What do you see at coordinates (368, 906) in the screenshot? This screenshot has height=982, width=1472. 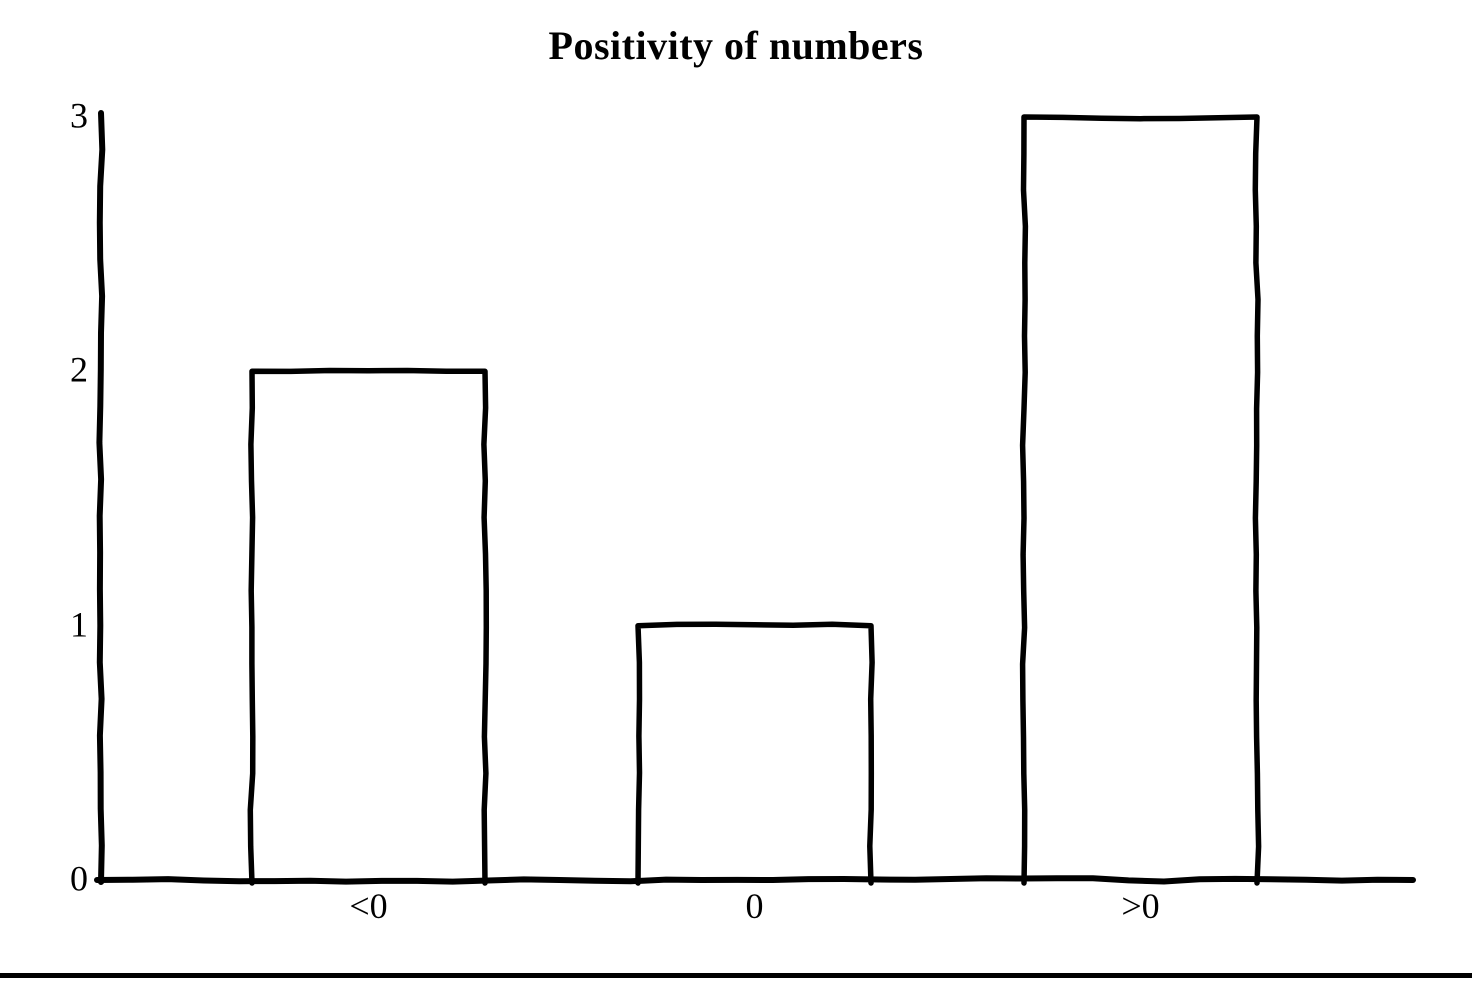 I see `x-category-label-0: <0` at bounding box center [368, 906].